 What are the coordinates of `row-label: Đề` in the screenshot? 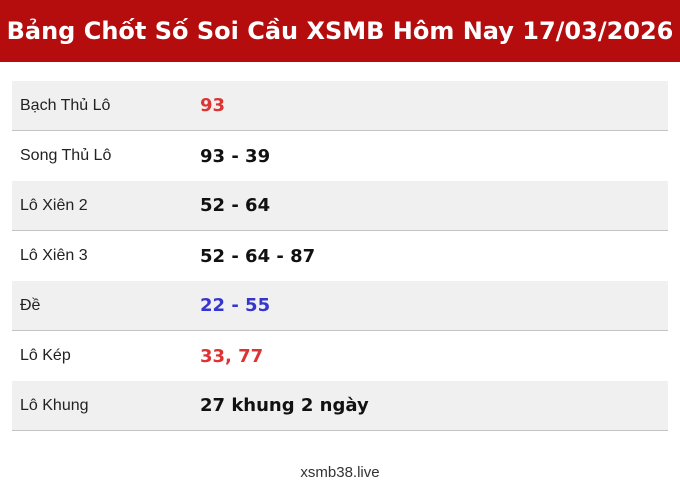 It's located at (30, 305).